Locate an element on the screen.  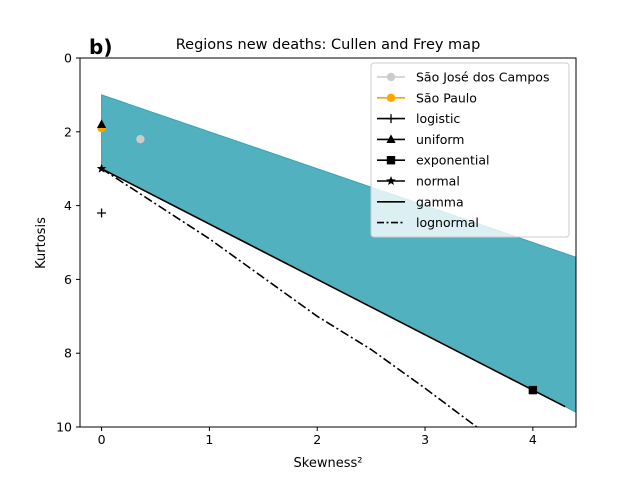
x-tick-label: 4 is located at coordinates (533, 439).